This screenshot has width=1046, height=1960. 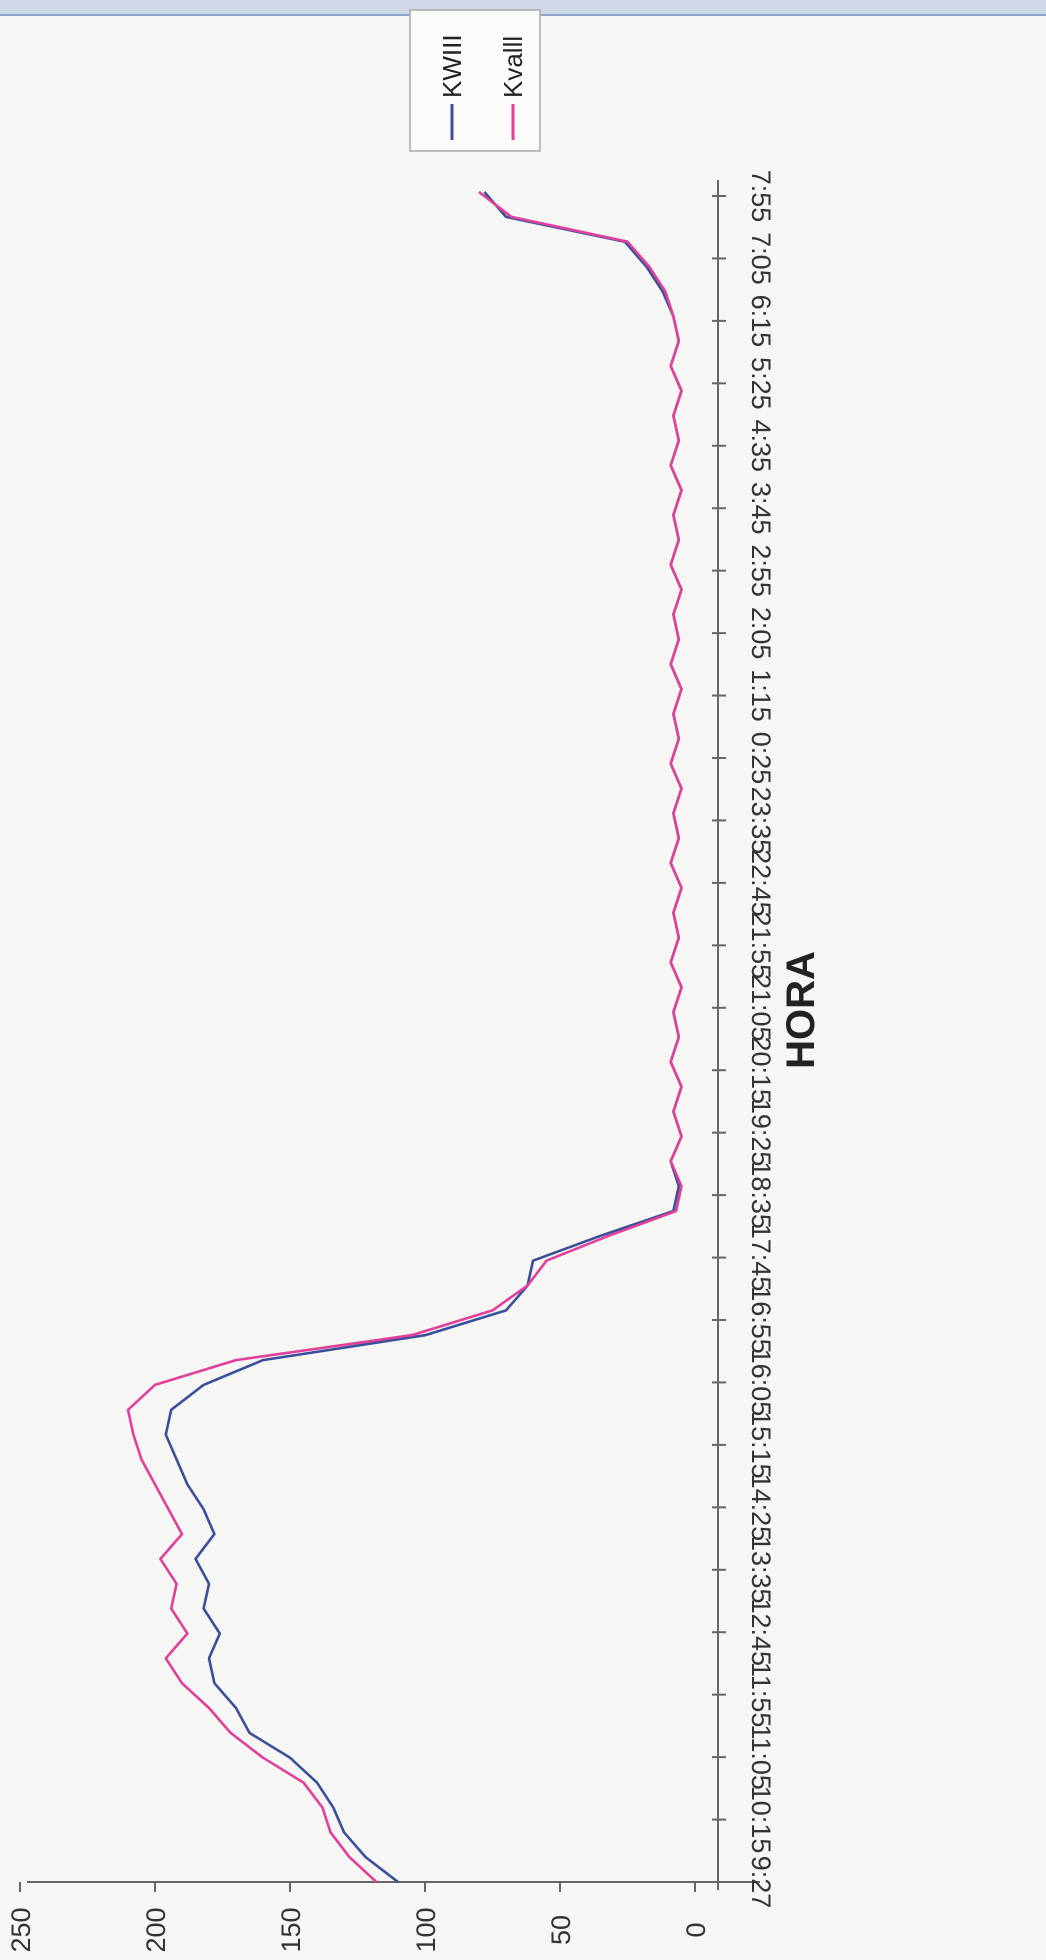 What do you see at coordinates (761, 321) in the screenshot?
I see `time-tick-label: 6:15` at bounding box center [761, 321].